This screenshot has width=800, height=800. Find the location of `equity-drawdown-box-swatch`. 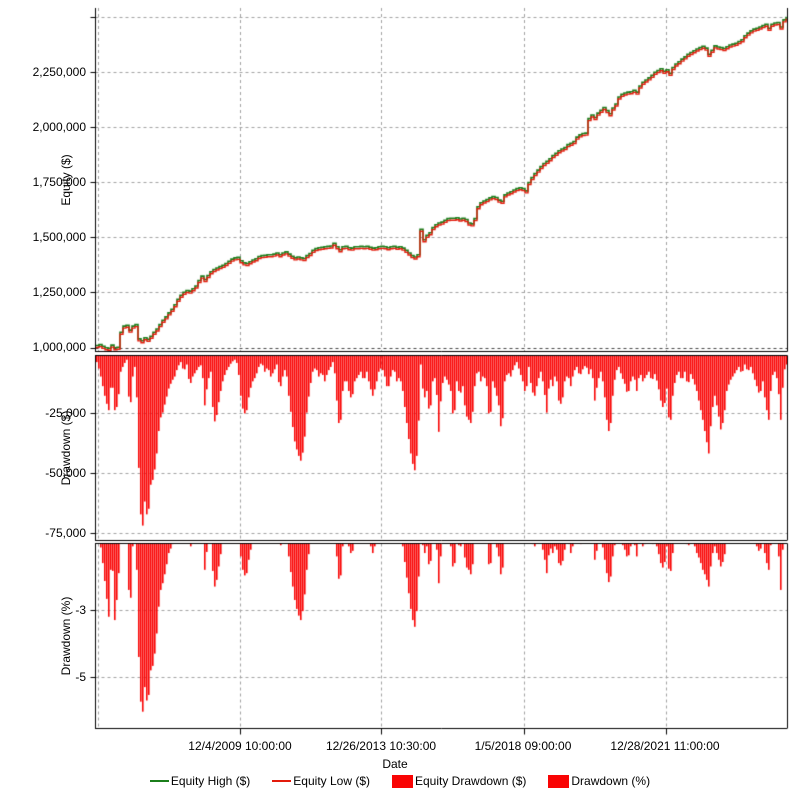

equity-drawdown-box-swatch is located at coordinates (402, 781).